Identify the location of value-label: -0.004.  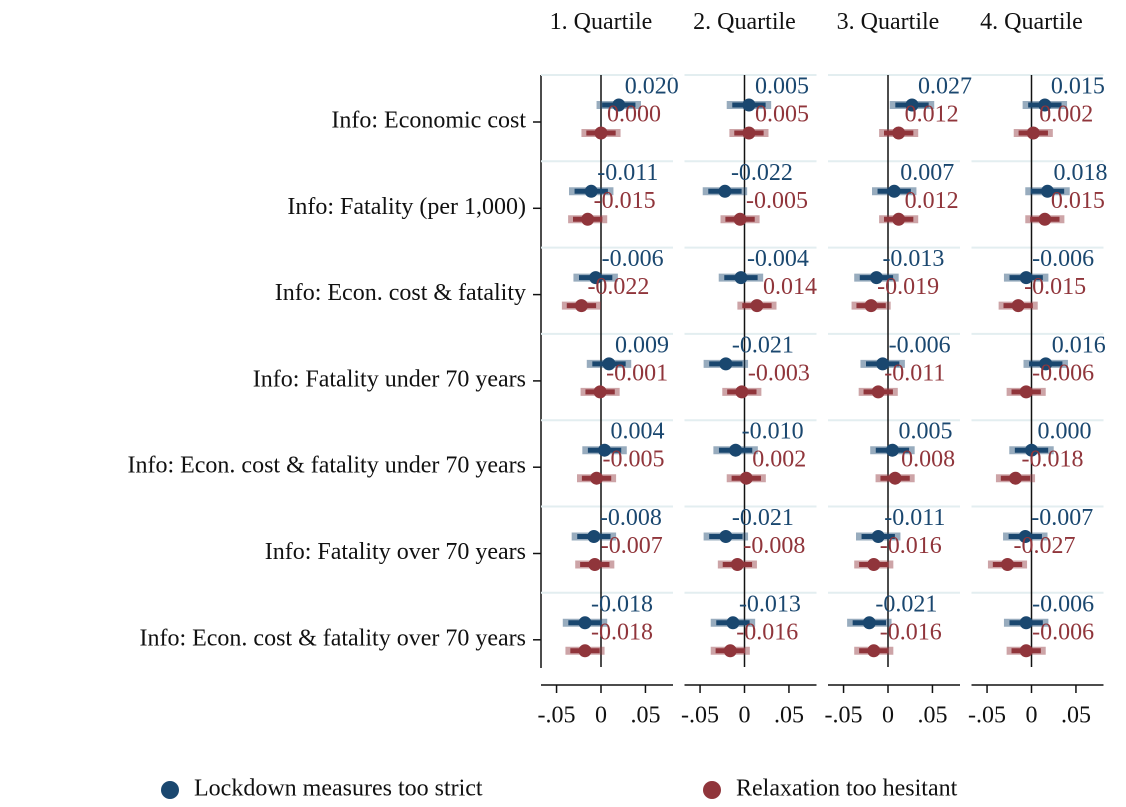
(778, 259).